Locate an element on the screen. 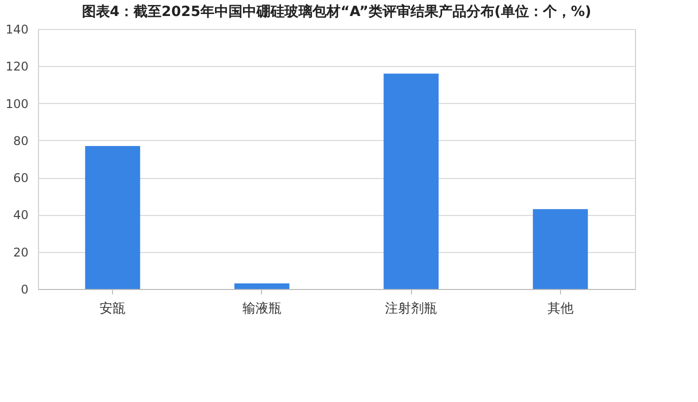 This screenshot has width=698, height=402. x-tick-label: 输液瓶 is located at coordinates (262, 309).